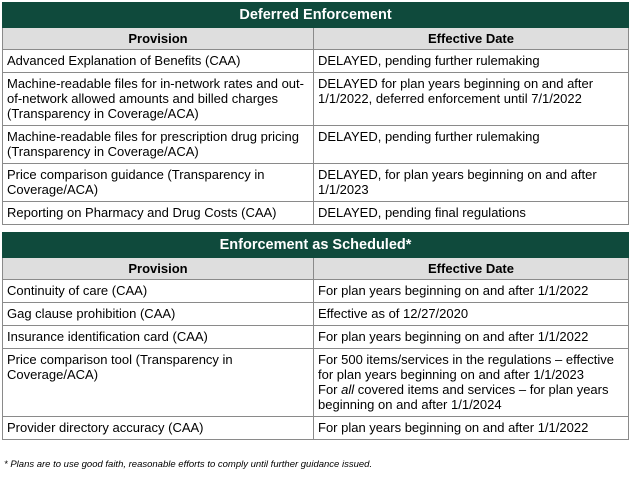 The image size is (630, 477). What do you see at coordinates (158, 61) in the screenshot?
I see `provision-cell: Advanced Explanation of Benefits (CAA)` at bounding box center [158, 61].